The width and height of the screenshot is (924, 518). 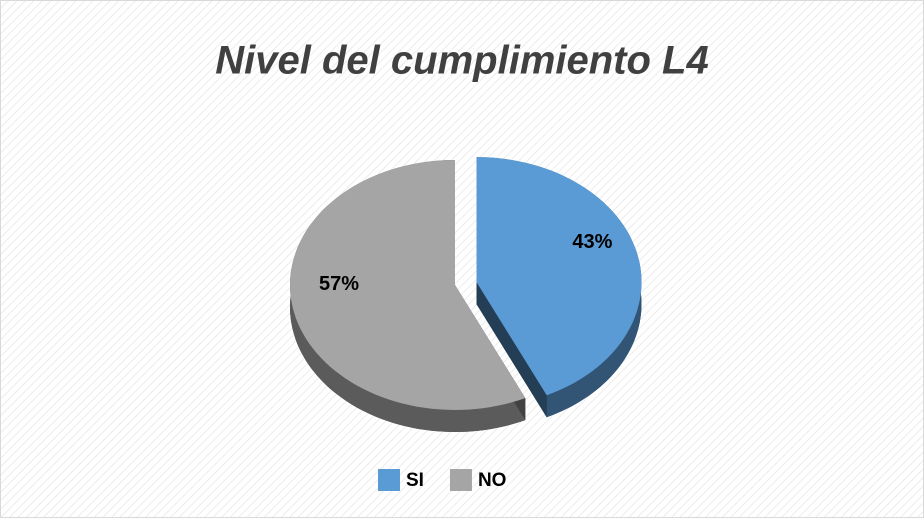 What do you see at coordinates (492, 480) in the screenshot?
I see `legend-label: NO` at bounding box center [492, 480].